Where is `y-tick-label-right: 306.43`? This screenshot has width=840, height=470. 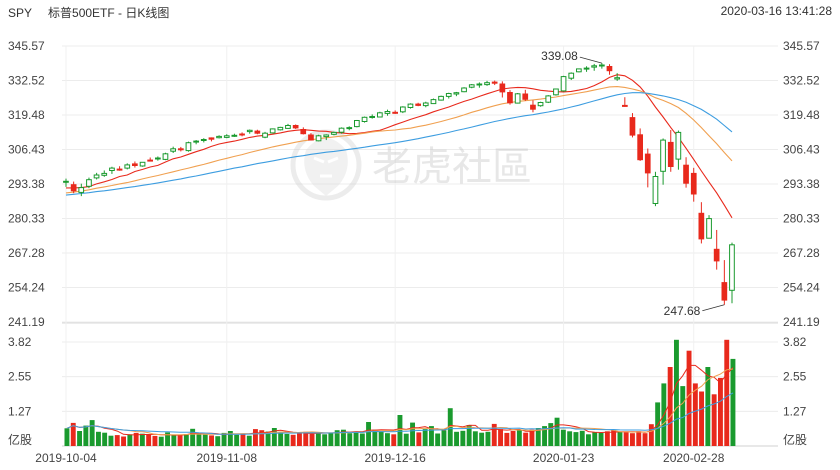 y-tick-label-right: 306.43 is located at coordinates (801, 149).